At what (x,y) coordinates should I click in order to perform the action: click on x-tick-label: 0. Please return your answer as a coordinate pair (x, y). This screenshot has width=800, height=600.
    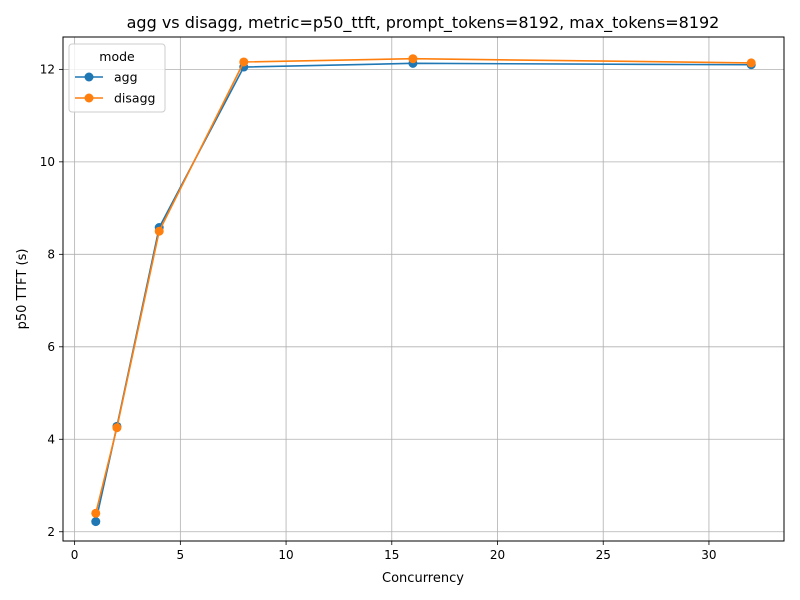
    Looking at the image, I should click on (75, 555).